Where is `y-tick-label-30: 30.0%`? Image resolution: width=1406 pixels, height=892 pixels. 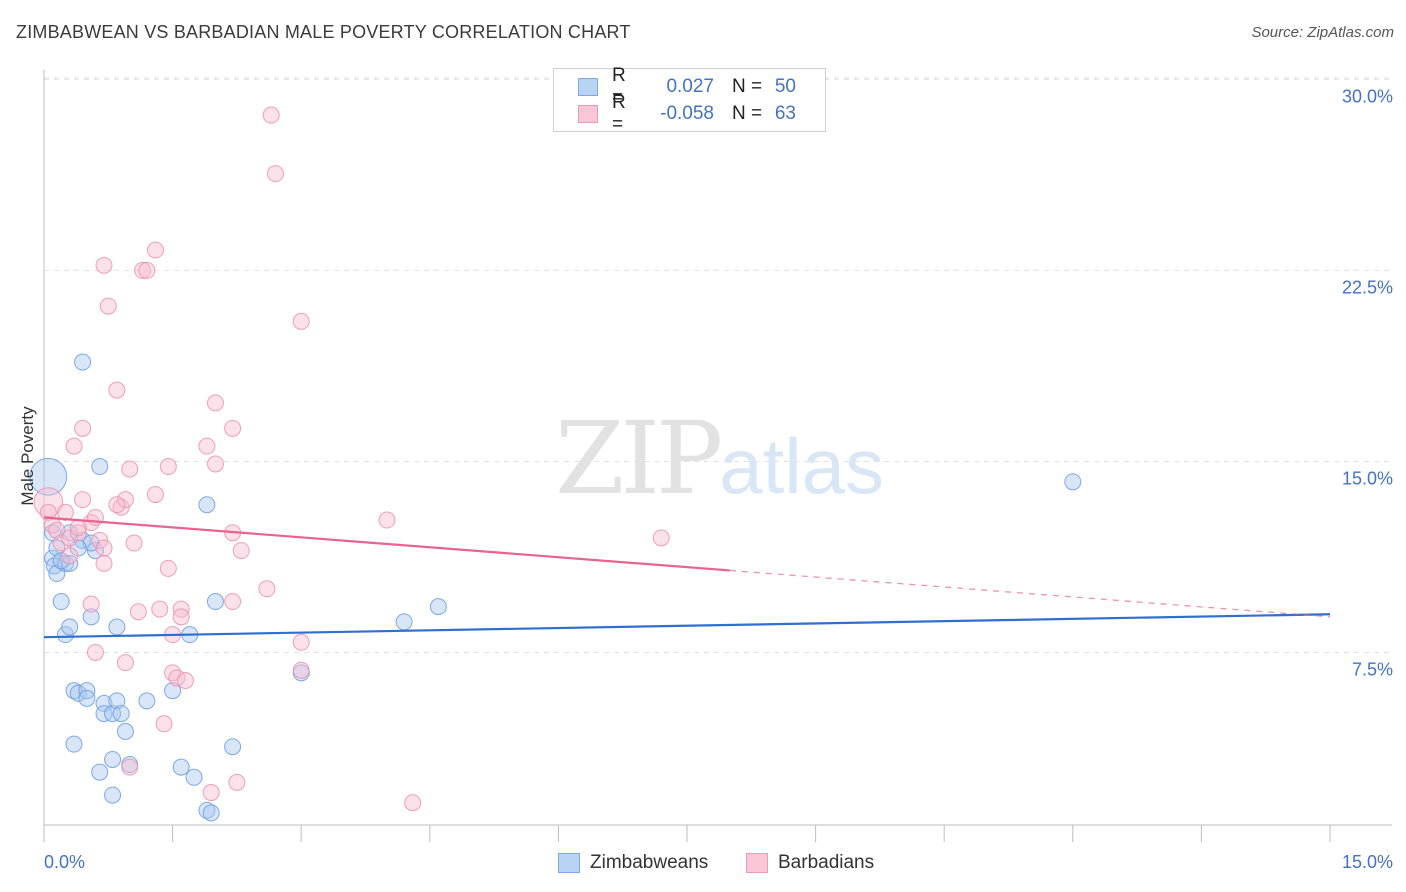
y-tick-label-30: 30.0% is located at coordinates (1367, 96).